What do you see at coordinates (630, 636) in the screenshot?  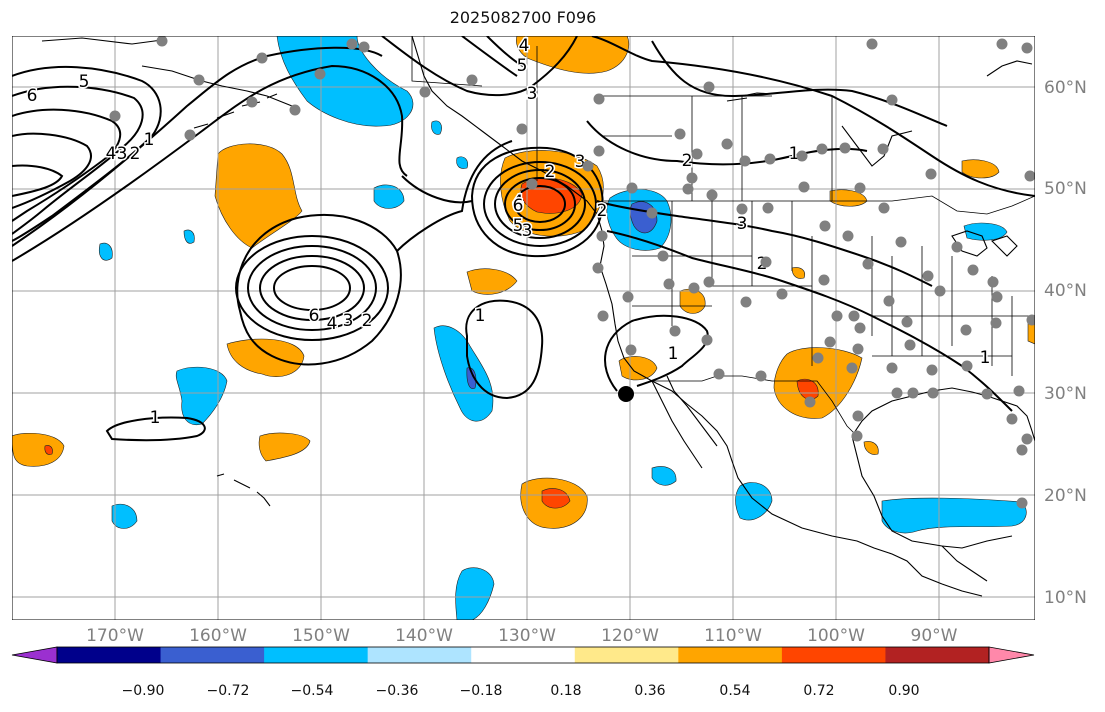 I see `lon-label: 120°W` at bounding box center [630, 636].